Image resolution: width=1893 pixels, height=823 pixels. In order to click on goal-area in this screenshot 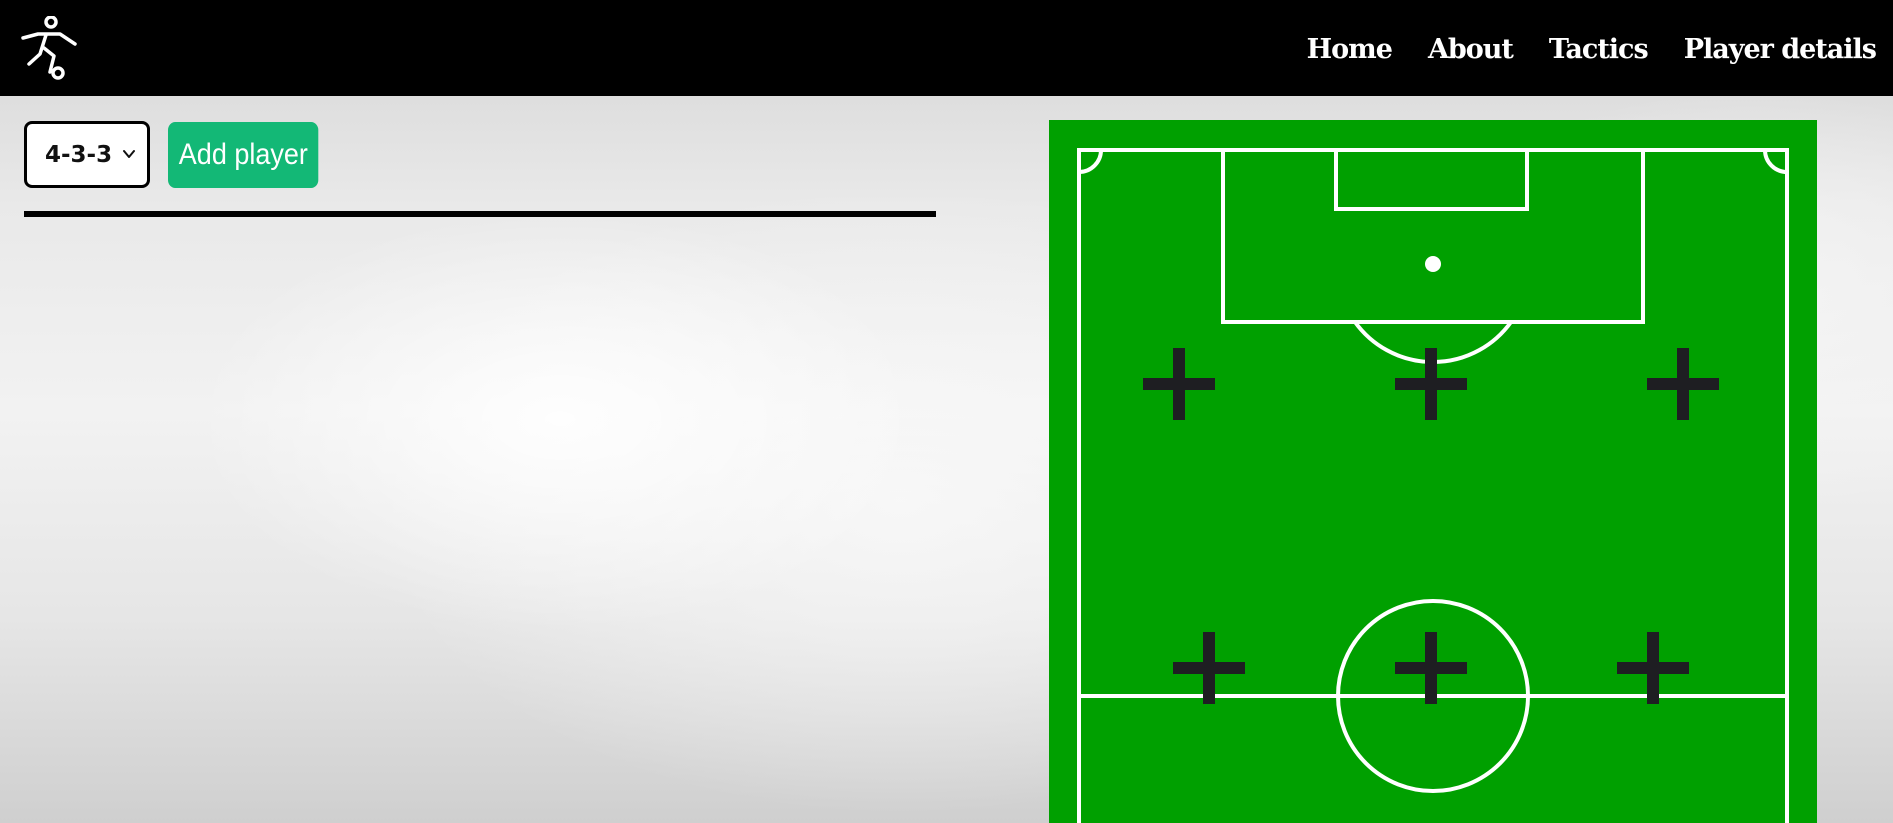, I will do `click(1431, 179)`.